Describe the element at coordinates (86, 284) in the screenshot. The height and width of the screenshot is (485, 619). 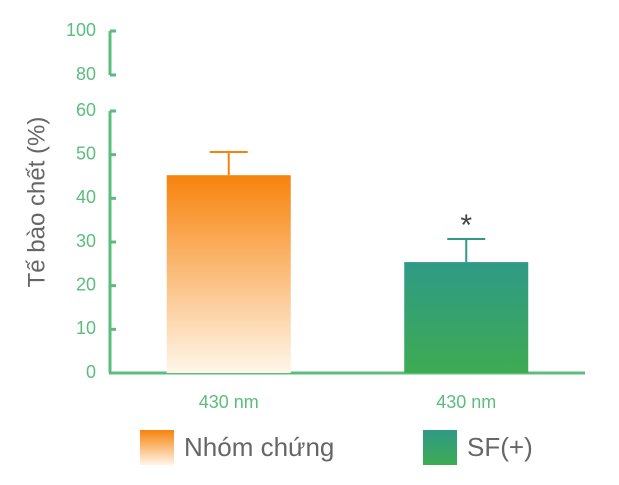
I see `y-tick-label: 20` at that location.